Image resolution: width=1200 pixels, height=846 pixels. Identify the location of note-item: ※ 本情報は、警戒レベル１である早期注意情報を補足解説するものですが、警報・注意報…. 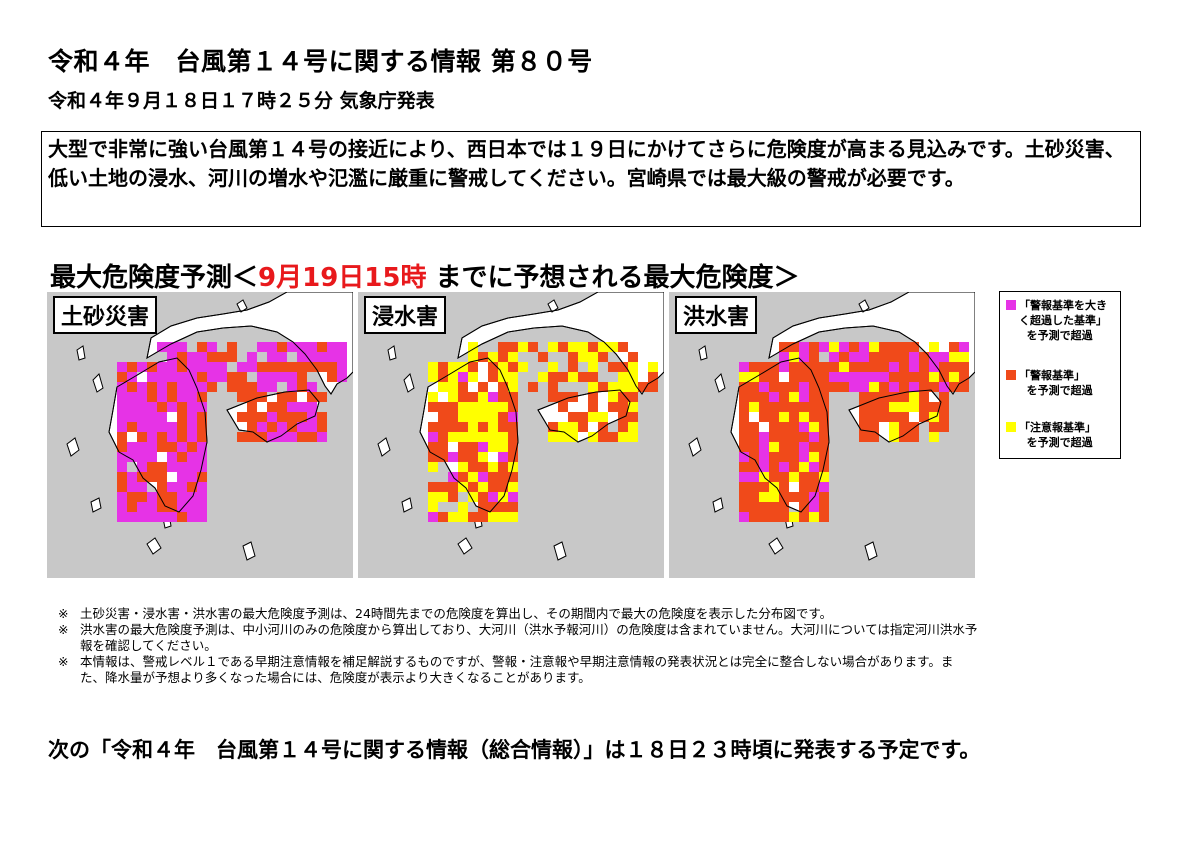
(518, 670).